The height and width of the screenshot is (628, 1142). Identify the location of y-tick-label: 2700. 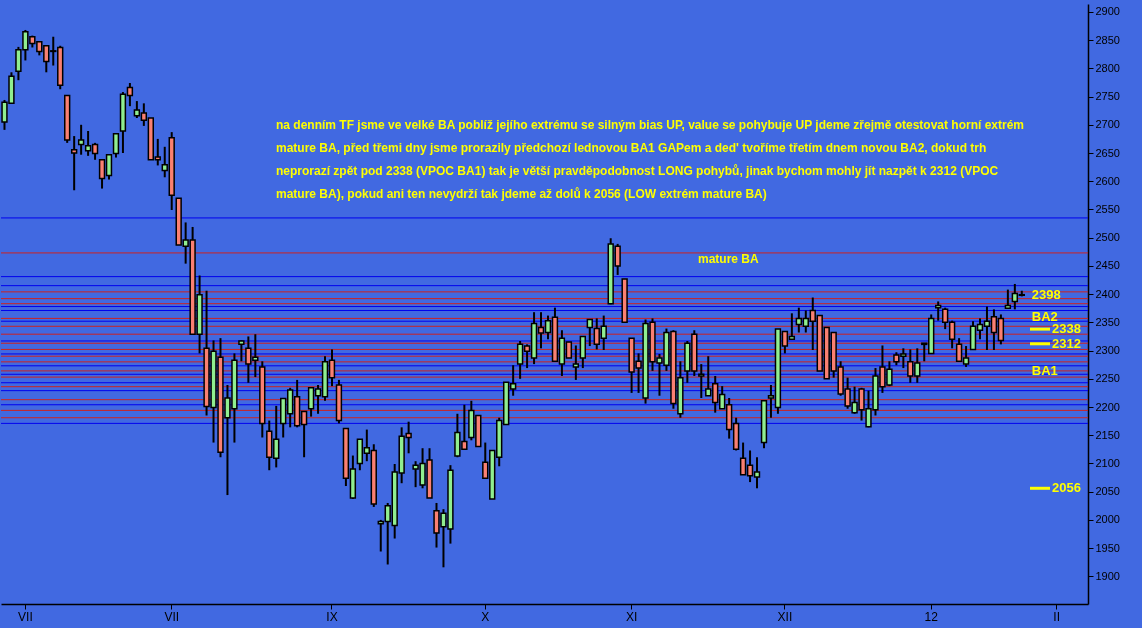
(1107, 124).